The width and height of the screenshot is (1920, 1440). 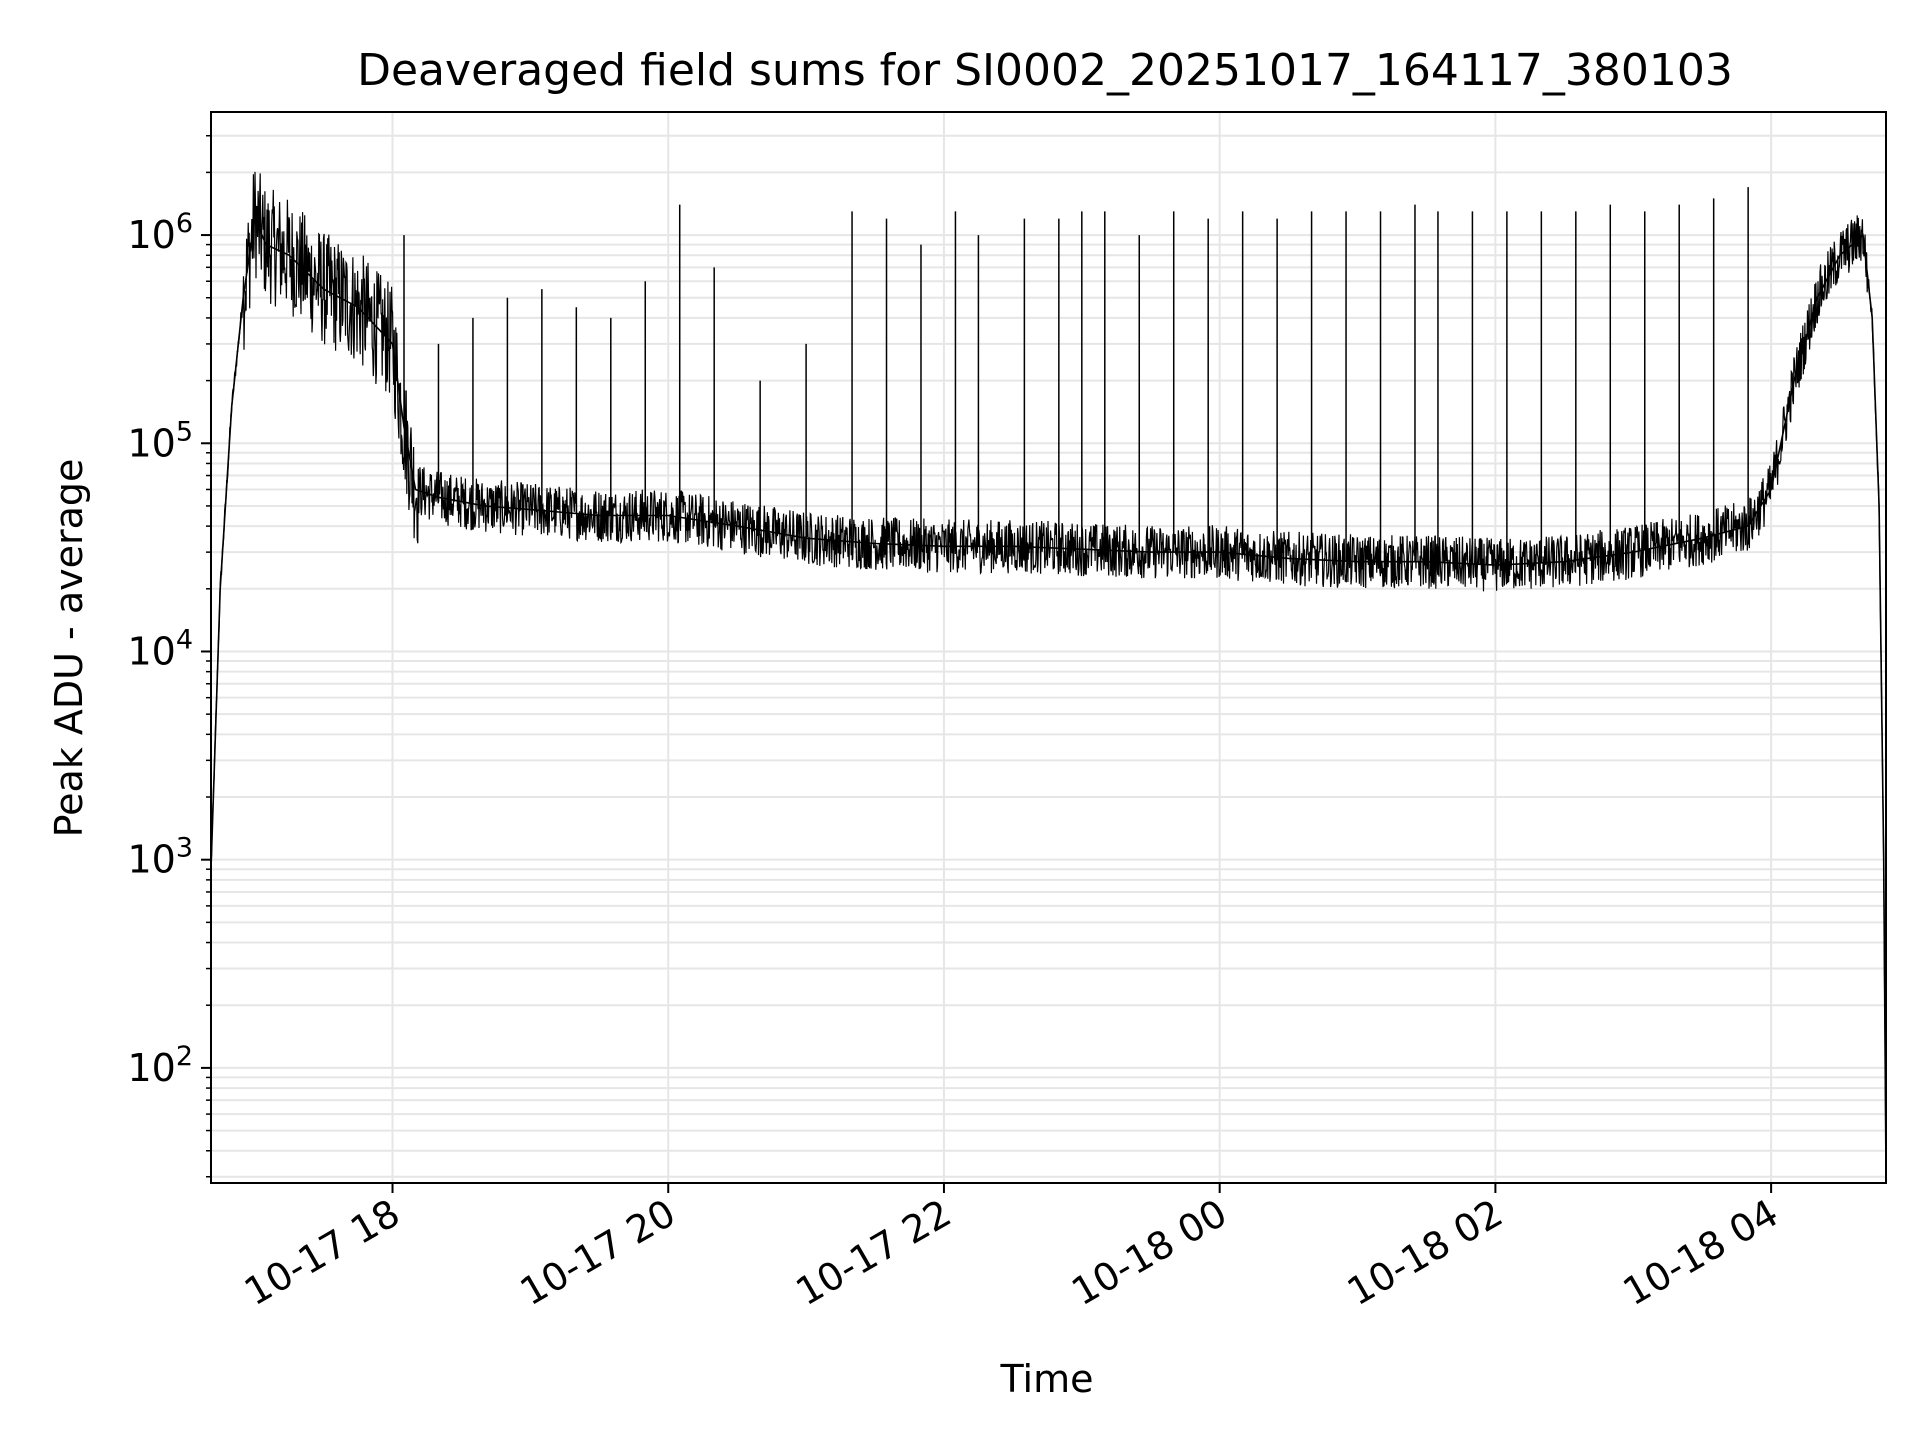 What do you see at coordinates (160, 857) in the screenshot?
I see `y-tick-label: 103` at bounding box center [160, 857].